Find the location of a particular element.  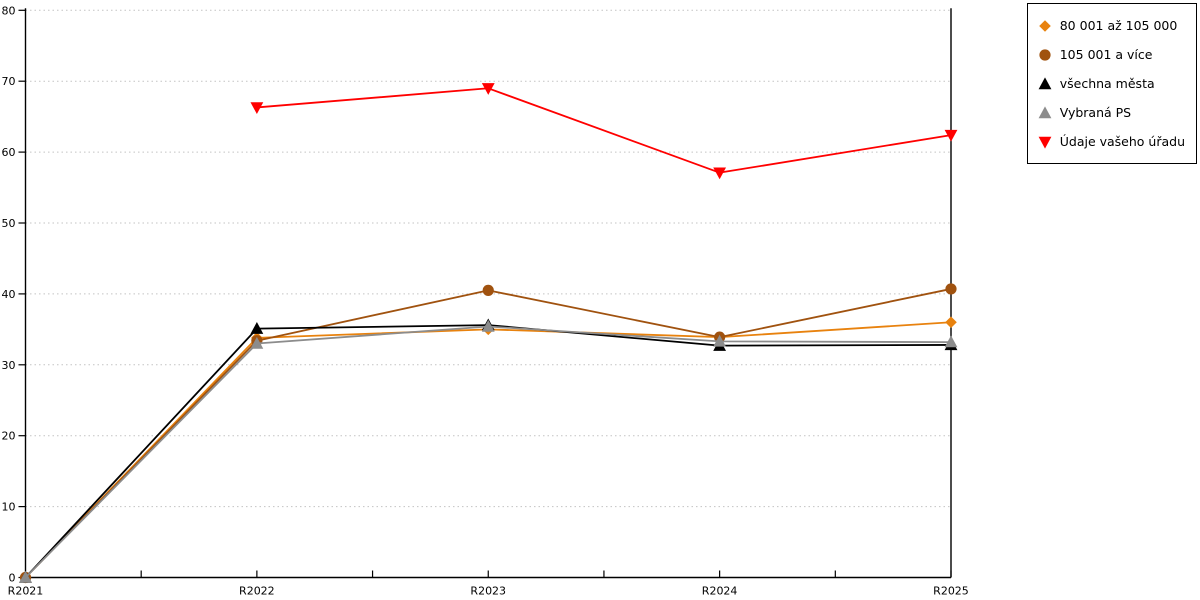

legend-label: všechna města is located at coordinates (1107, 83).